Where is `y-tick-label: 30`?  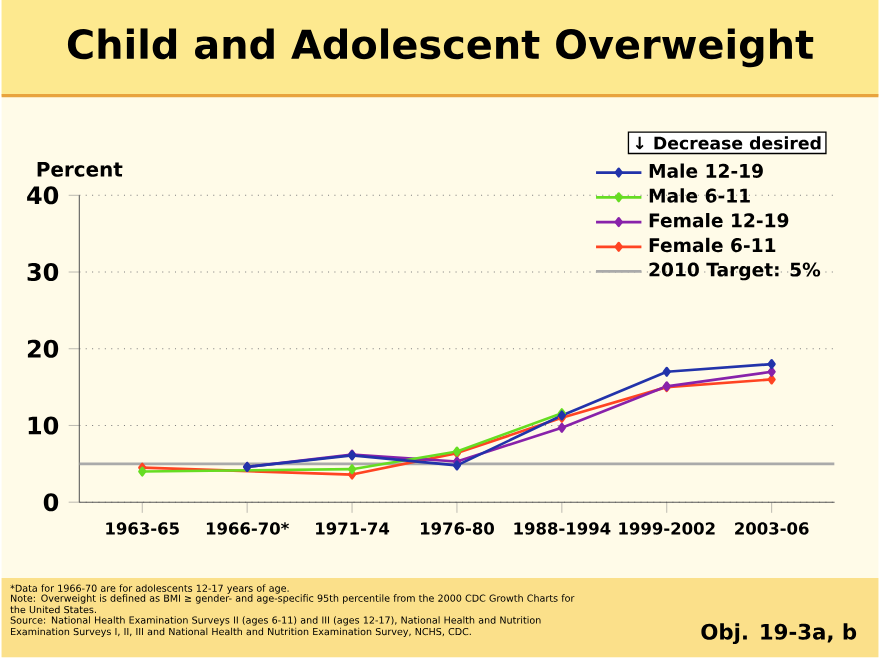 y-tick-label: 30 is located at coordinates (43, 272).